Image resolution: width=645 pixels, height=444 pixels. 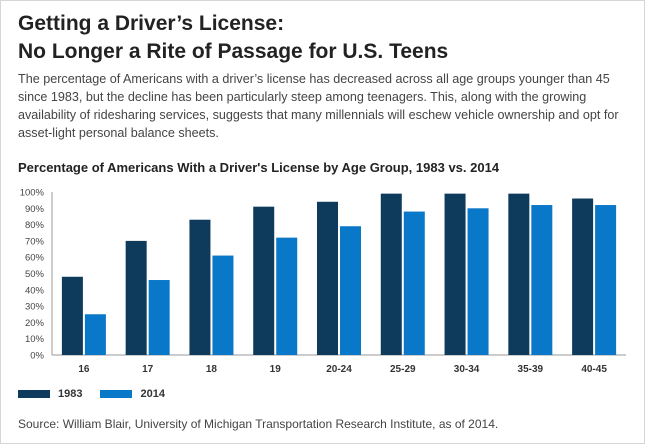 What do you see at coordinates (35, 307) in the screenshot?
I see `y-tick-label: 30%` at bounding box center [35, 307].